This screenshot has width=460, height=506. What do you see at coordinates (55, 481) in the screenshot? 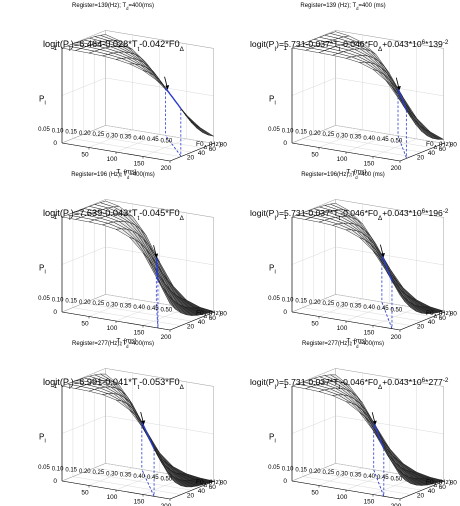
I see `z-tick-label: 0` at bounding box center [55, 481].